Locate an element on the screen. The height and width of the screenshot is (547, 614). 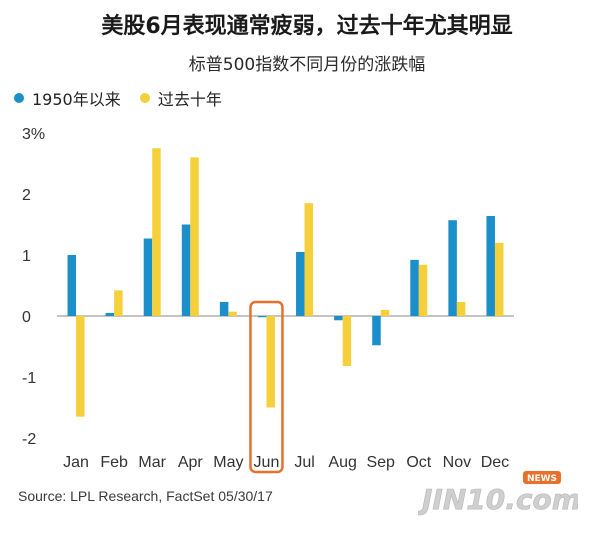
bar-last-decade-oct is located at coordinates (423, 290).